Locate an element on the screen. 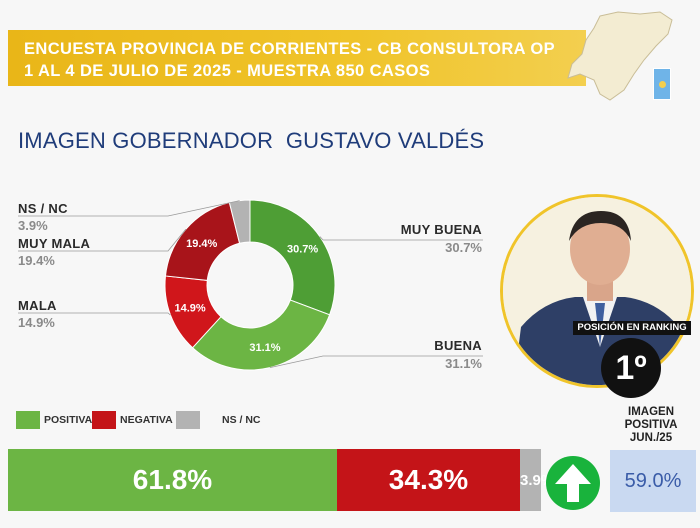 This screenshot has height=528, width=700. value-muy-buena: 30.7% is located at coordinates (463, 247).